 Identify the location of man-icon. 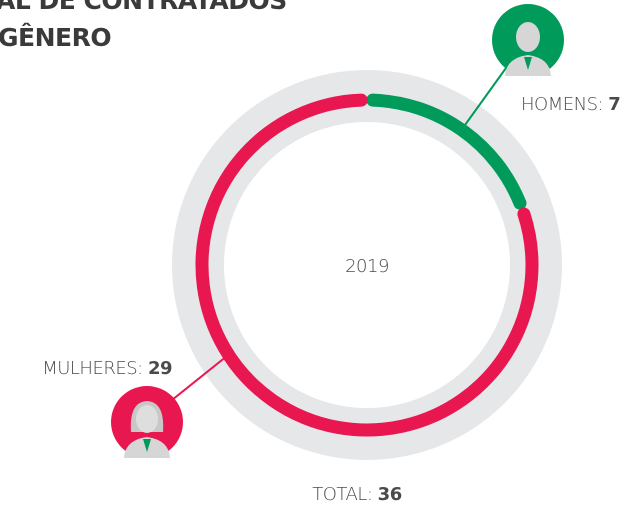
(528, 40).